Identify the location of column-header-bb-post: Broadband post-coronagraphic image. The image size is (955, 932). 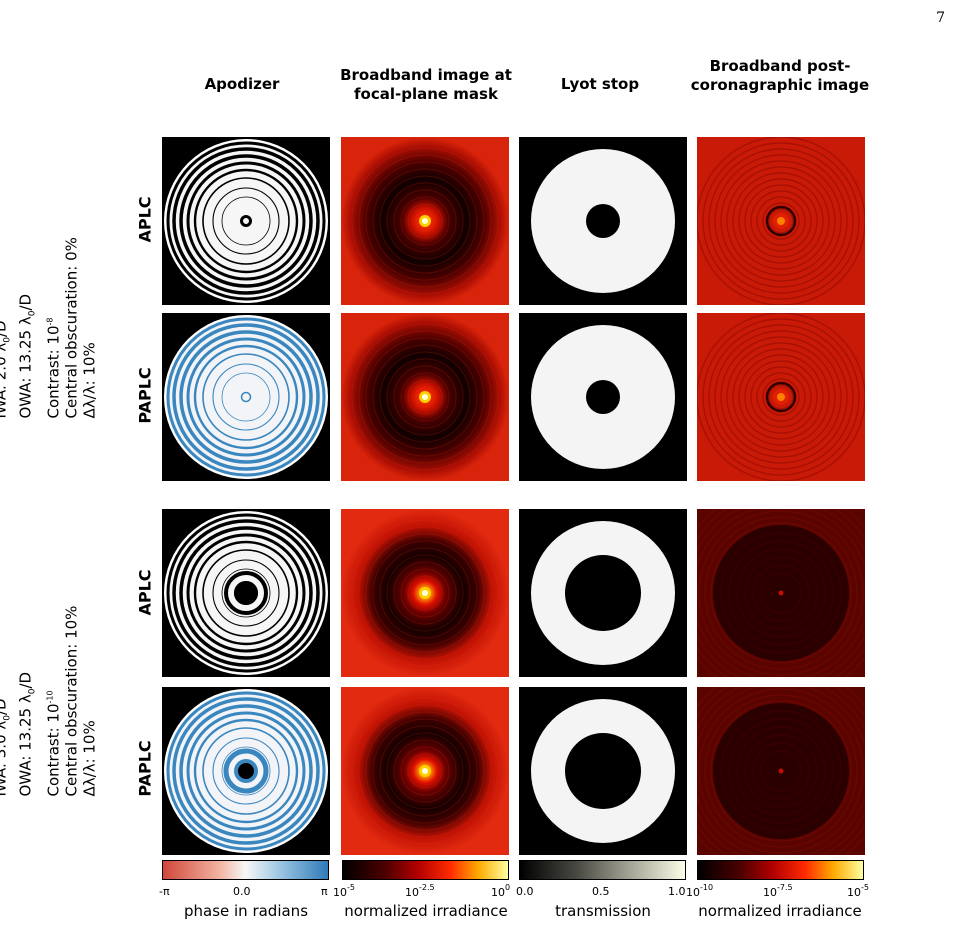
(780, 75).